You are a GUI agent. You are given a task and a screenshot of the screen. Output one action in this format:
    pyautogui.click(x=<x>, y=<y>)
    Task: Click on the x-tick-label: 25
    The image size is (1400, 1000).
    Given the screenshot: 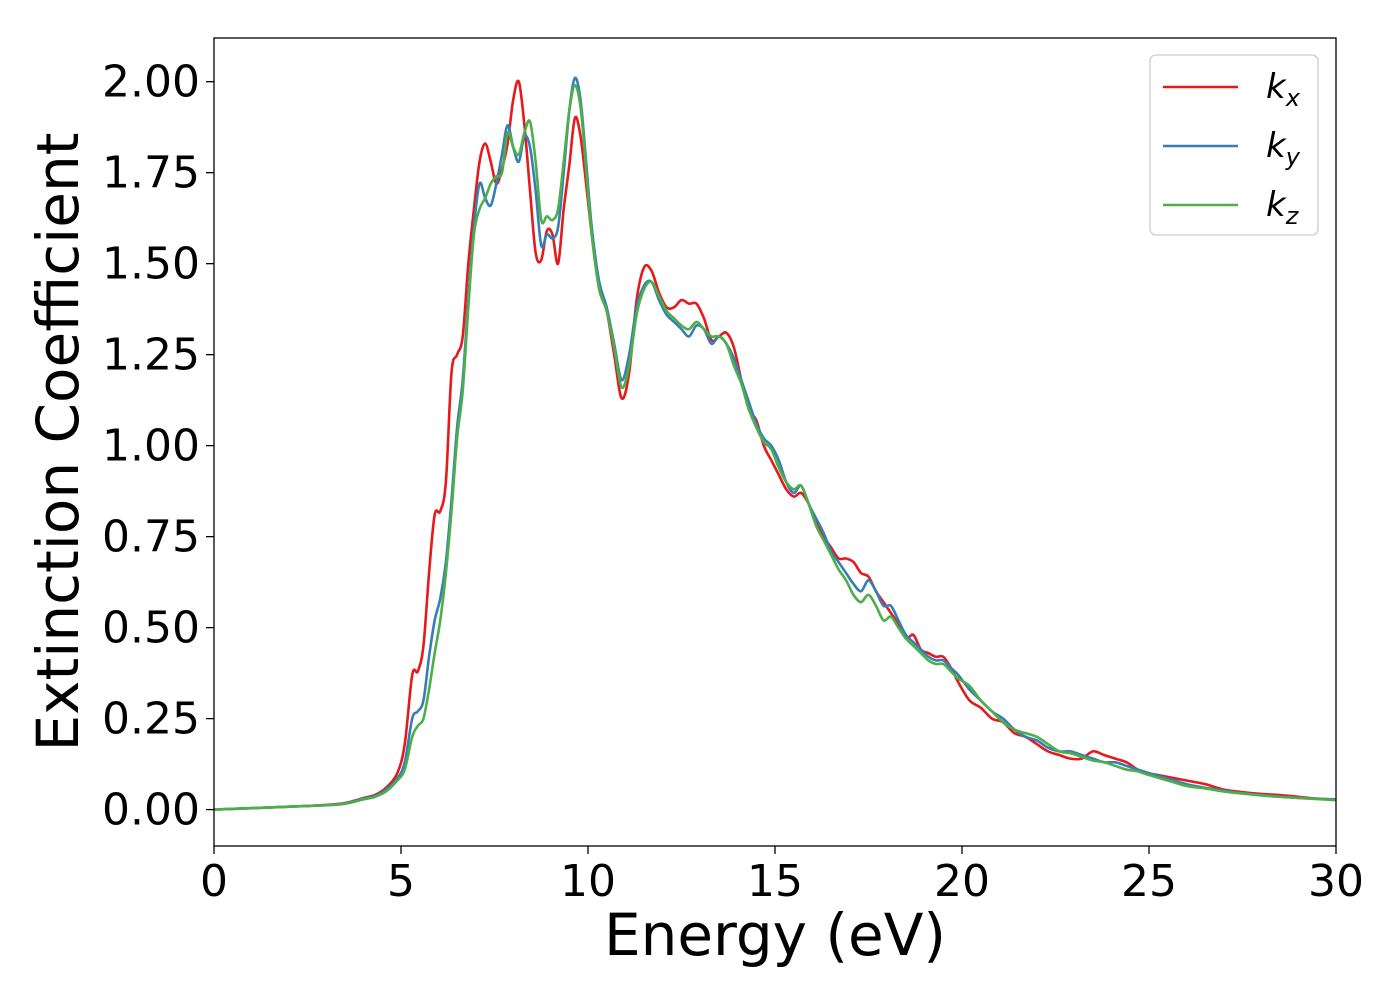 What is the action you would take?
    pyautogui.click(x=1149, y=881)
    